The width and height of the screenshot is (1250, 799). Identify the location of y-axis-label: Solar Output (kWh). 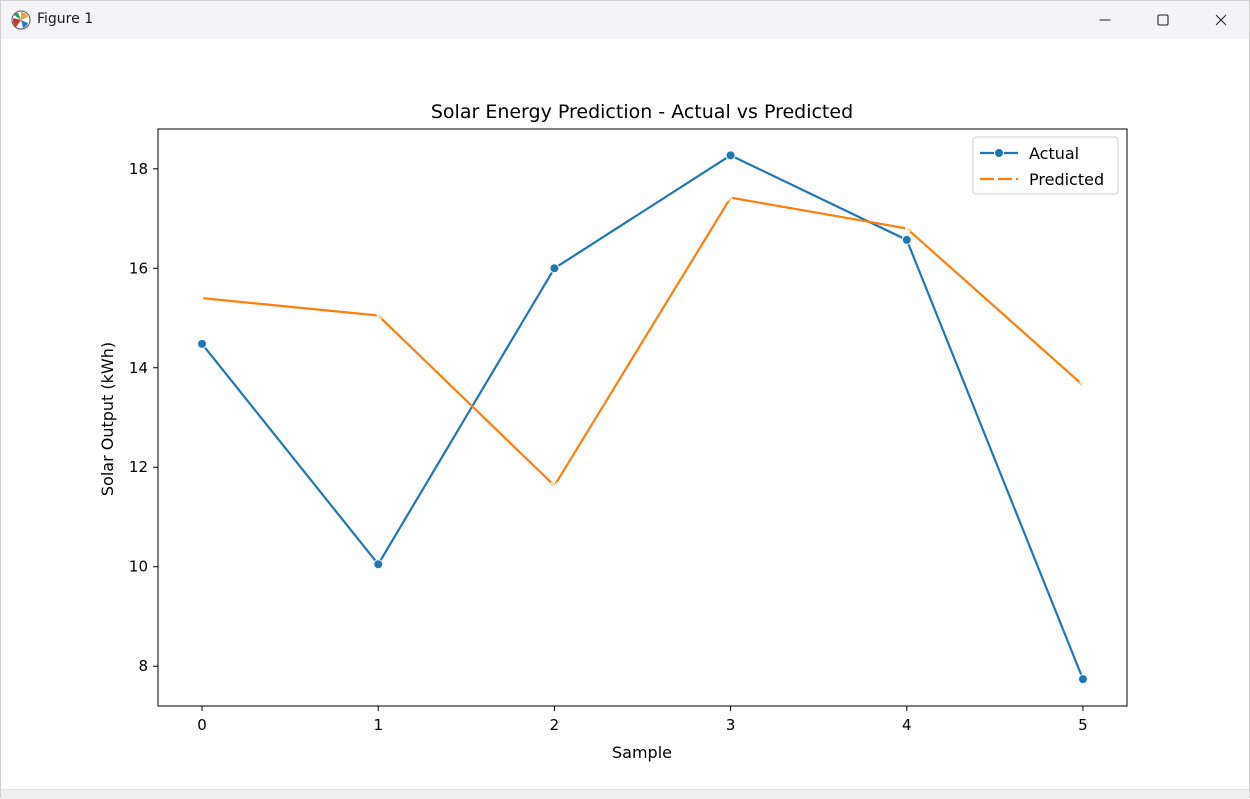
(107, 419).